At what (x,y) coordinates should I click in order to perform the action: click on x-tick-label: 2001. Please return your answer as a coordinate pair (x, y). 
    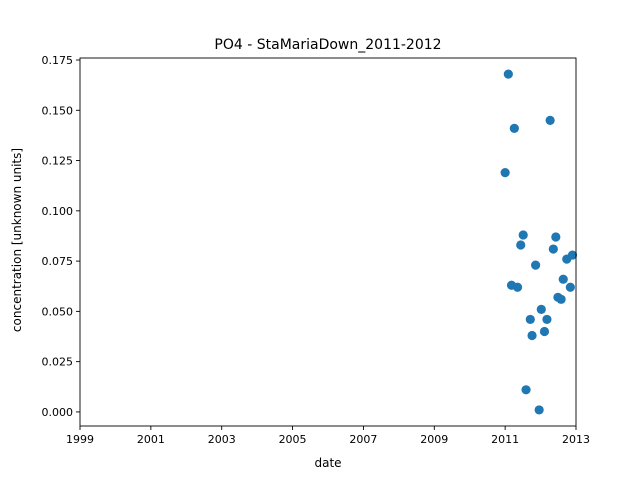
    Looking at the image, I should click on (151, 439).